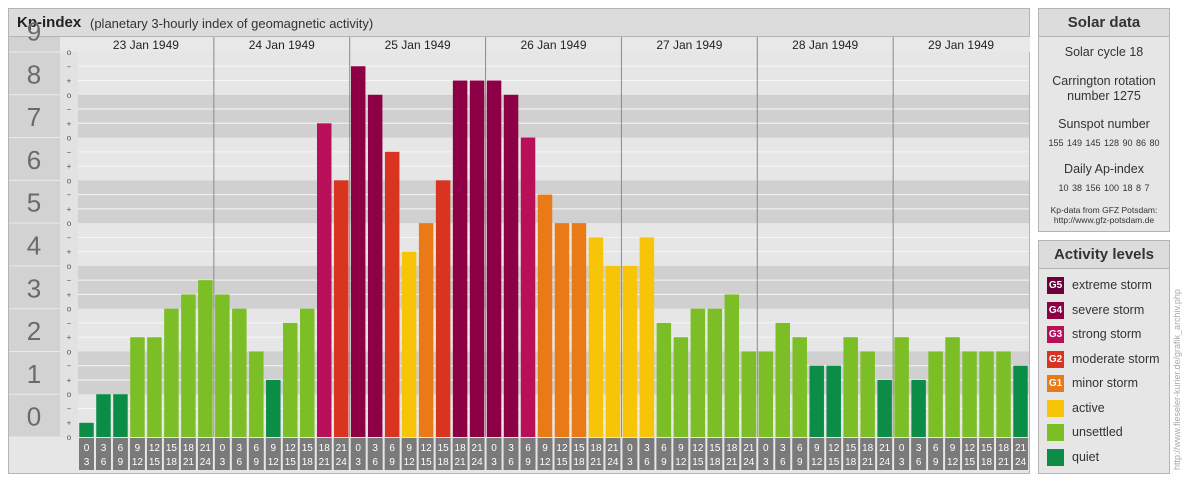 This screenshot has width=1184, height=480. Describe the element at coordinates (34, 374) in the screenshot. I see `y-tick-label: 1` at that location.